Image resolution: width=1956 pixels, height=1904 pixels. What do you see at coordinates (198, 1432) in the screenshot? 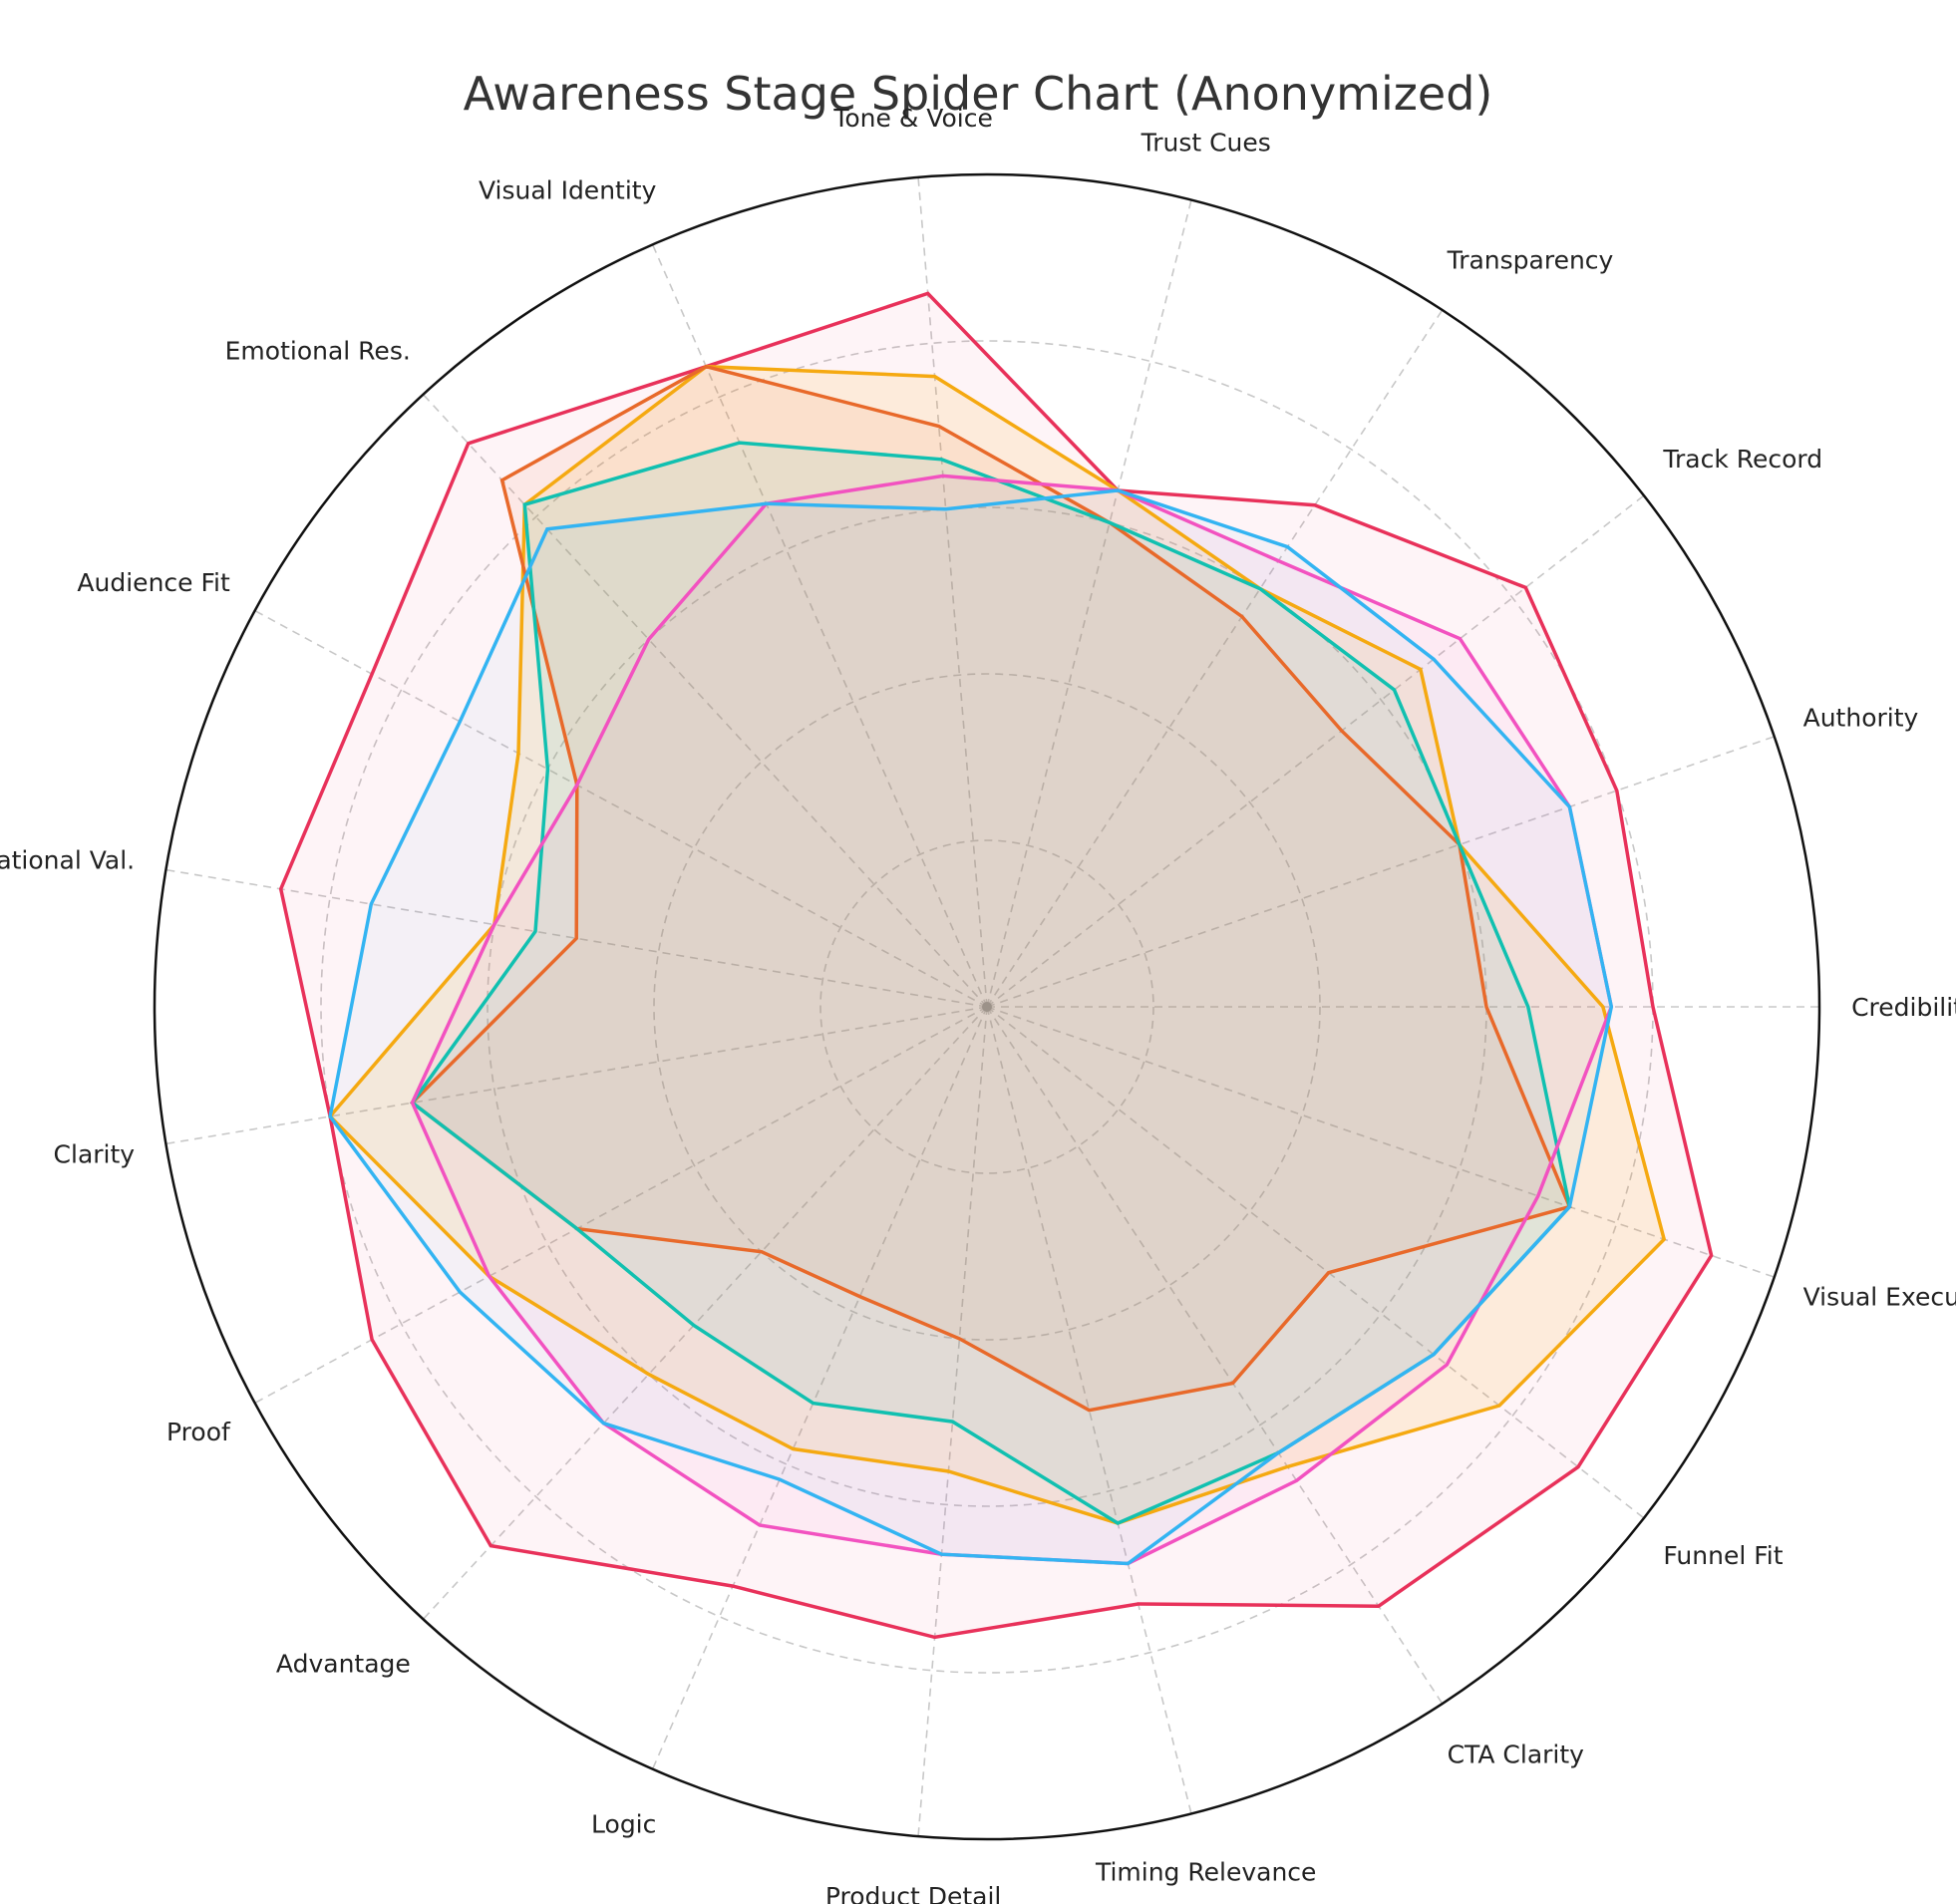
I see `category-label-11: Proof` at bounding box center [198, 1432].